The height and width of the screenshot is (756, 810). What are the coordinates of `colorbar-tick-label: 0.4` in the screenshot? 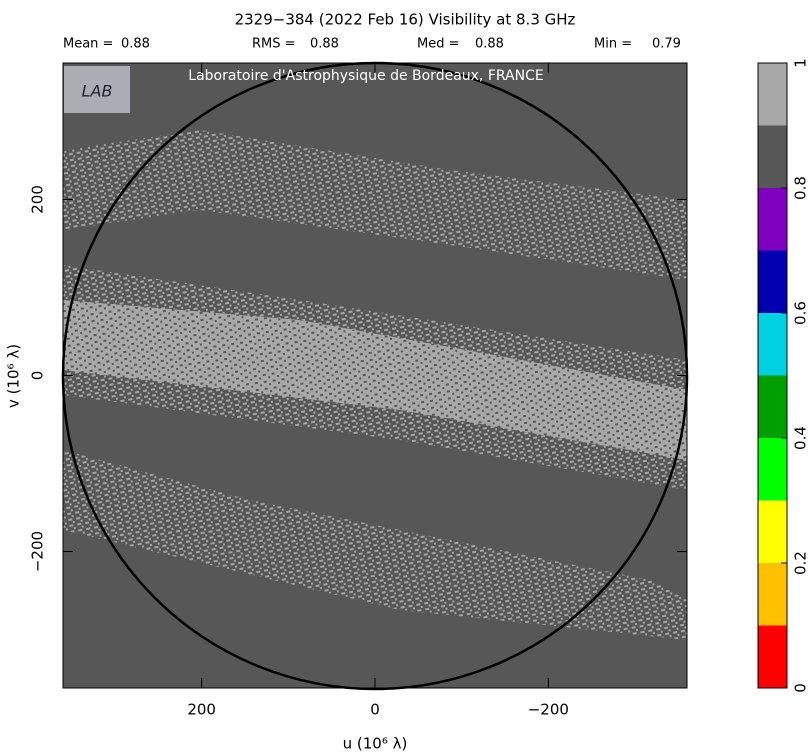 It's located at (801, 438).